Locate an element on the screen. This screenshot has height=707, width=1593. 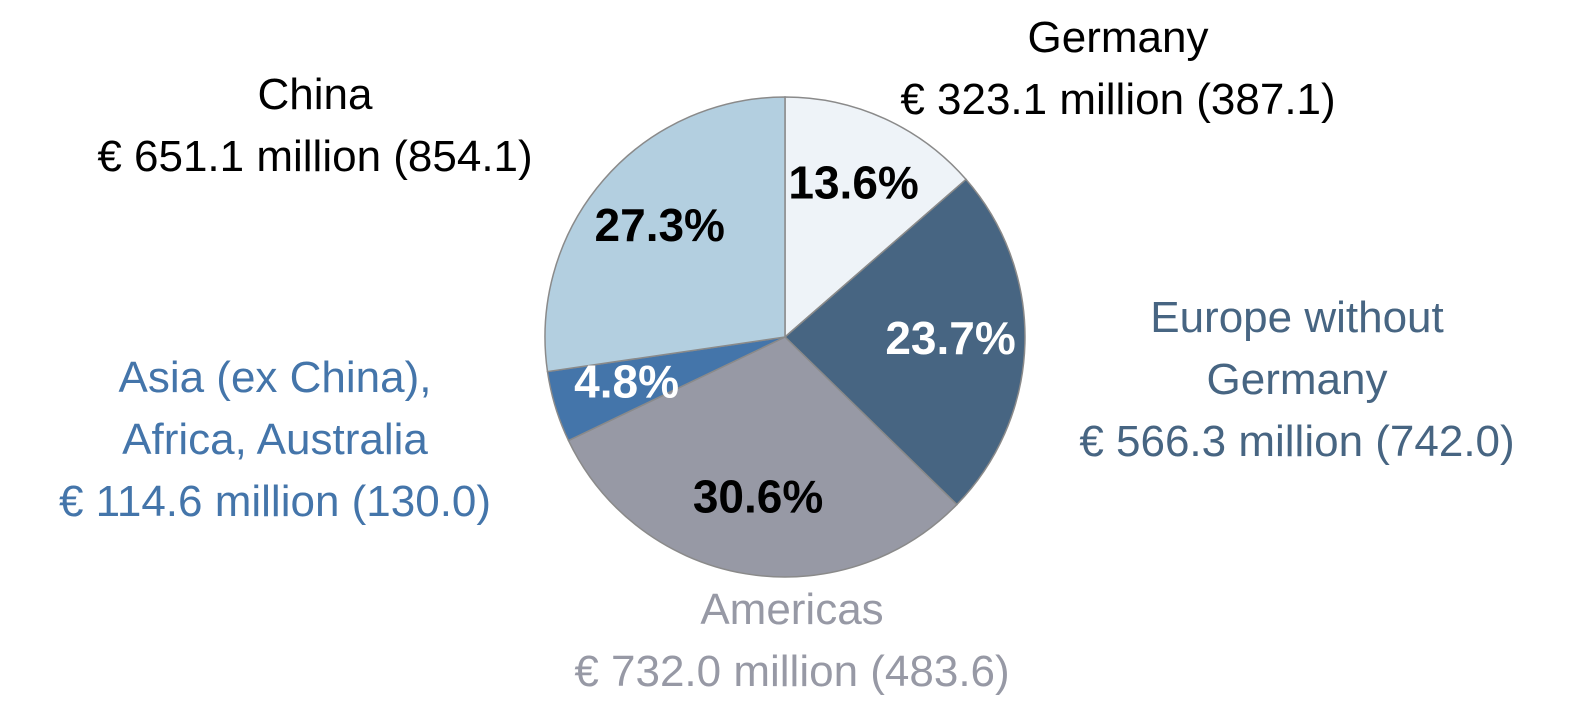
detail-label: € 566.3 million (742.0) is located at coordinates (1297, 441).